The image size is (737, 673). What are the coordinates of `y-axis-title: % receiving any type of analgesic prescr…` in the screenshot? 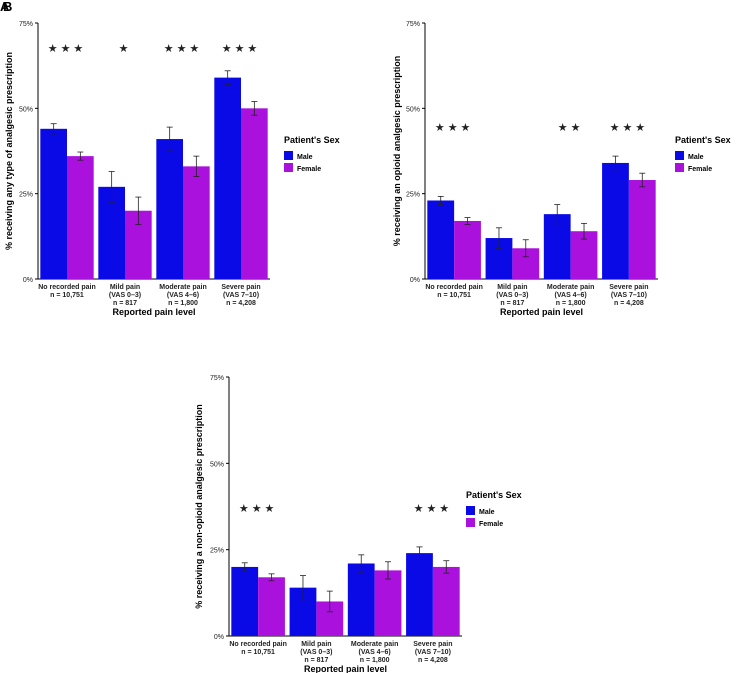 It's located at (9, 151).